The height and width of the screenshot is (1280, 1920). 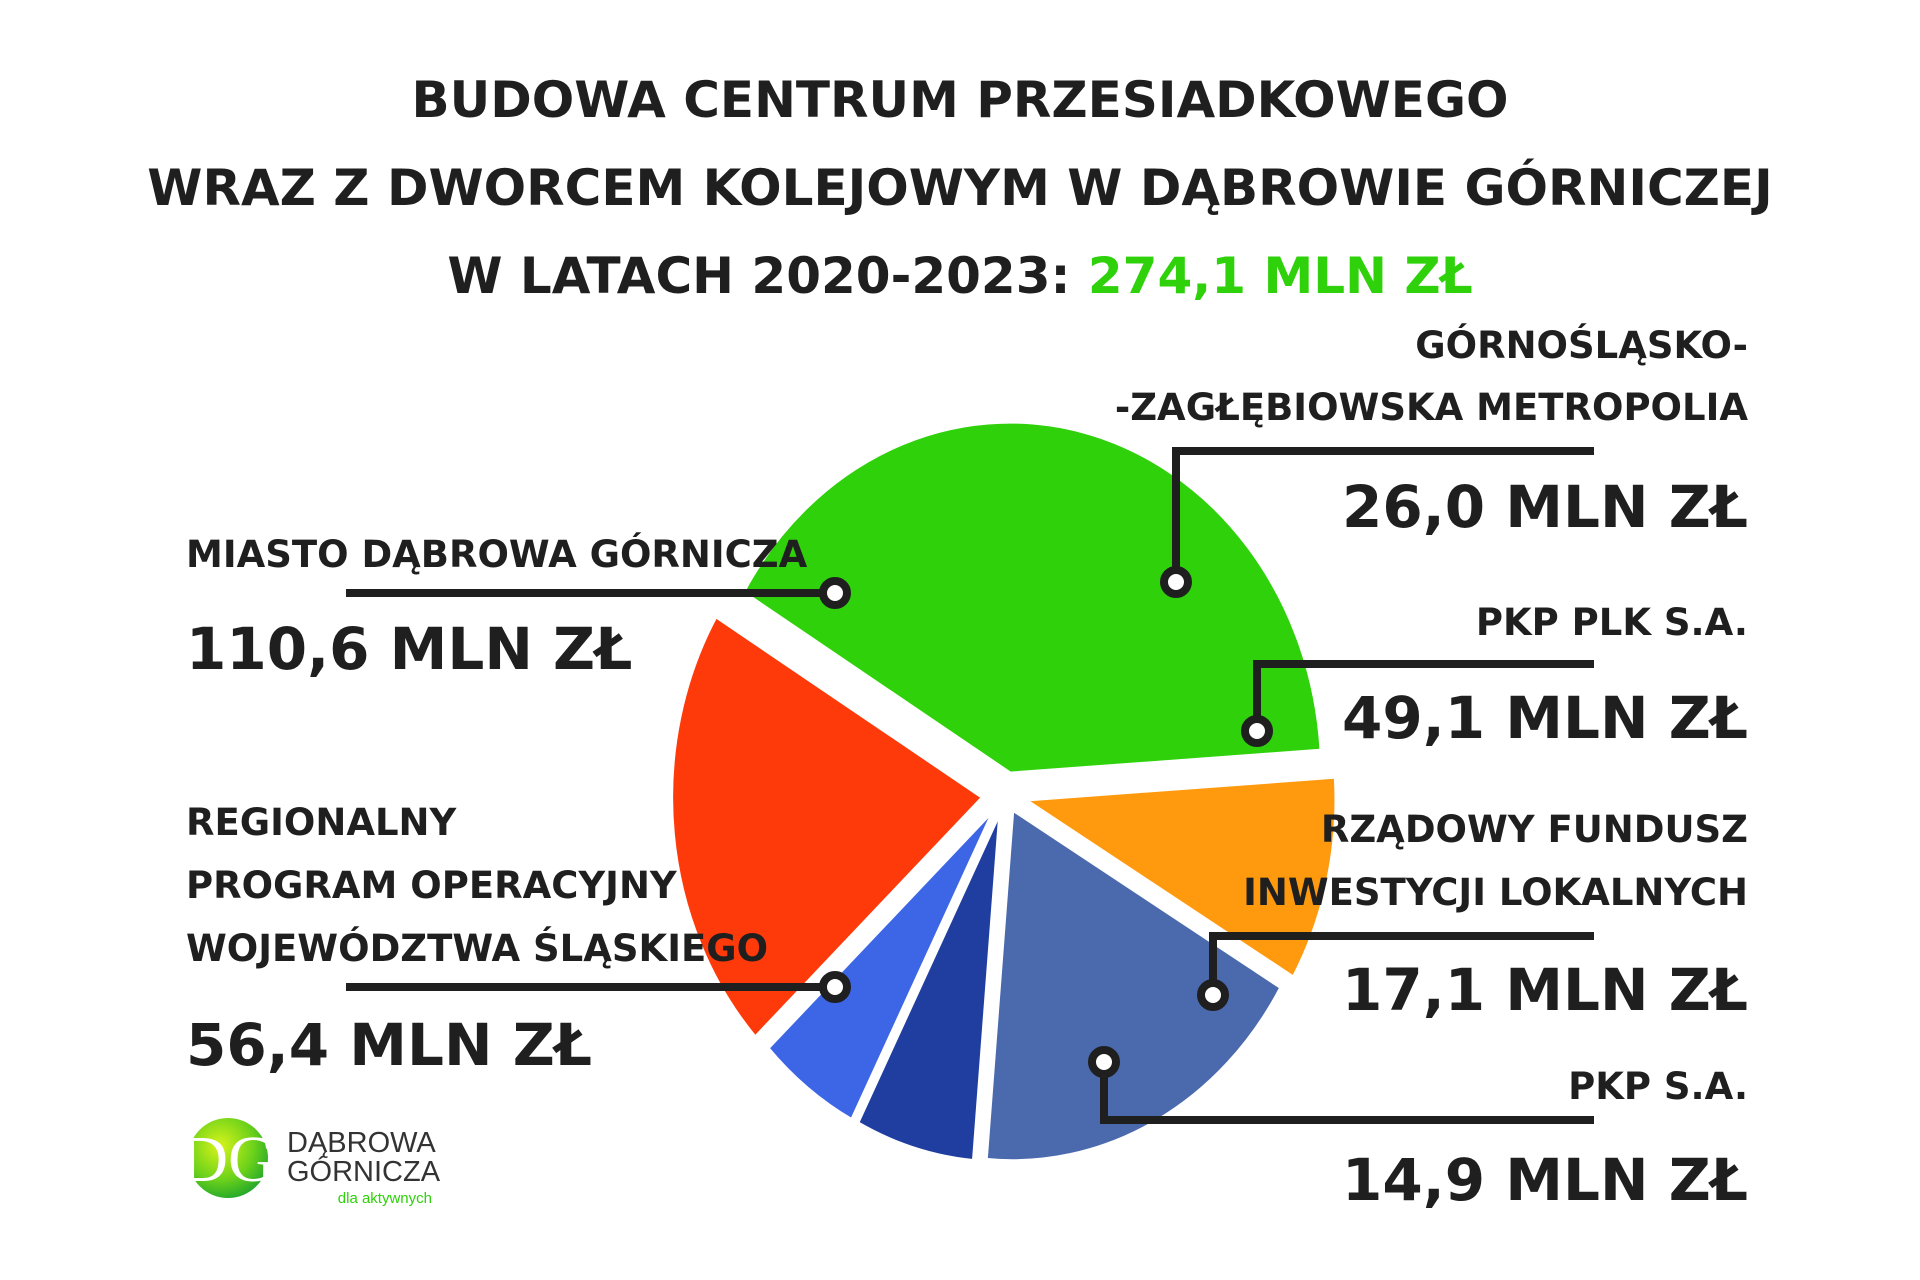 I want to click on leader-dot-miasto, so click(x=835, y=593).